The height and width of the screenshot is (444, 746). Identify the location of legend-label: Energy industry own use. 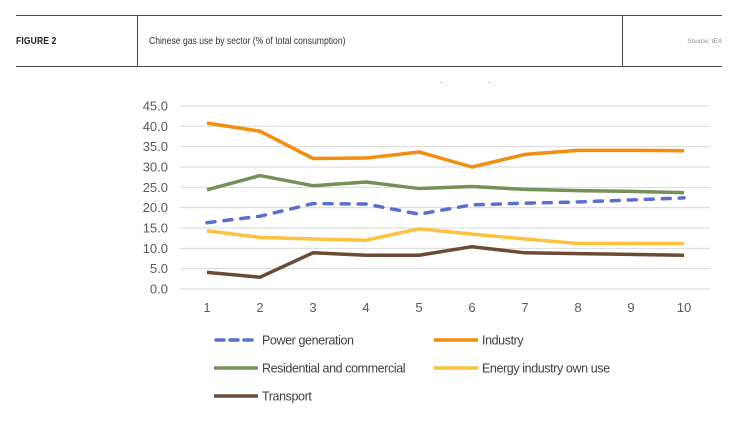
(546, 369).